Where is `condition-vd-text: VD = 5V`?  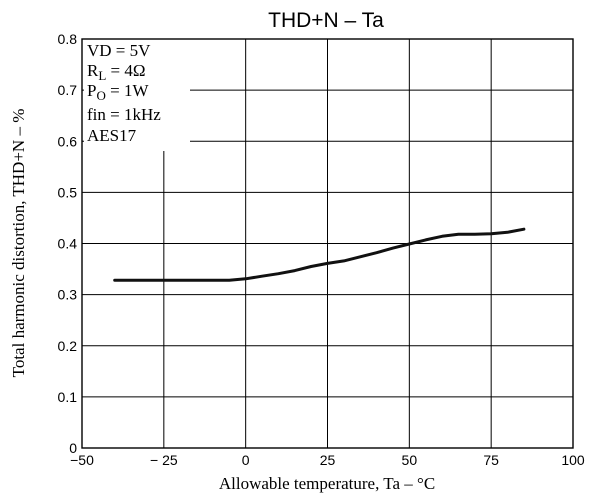 condition-vd-text: VD = 5V is located at coordinates (119, 50).